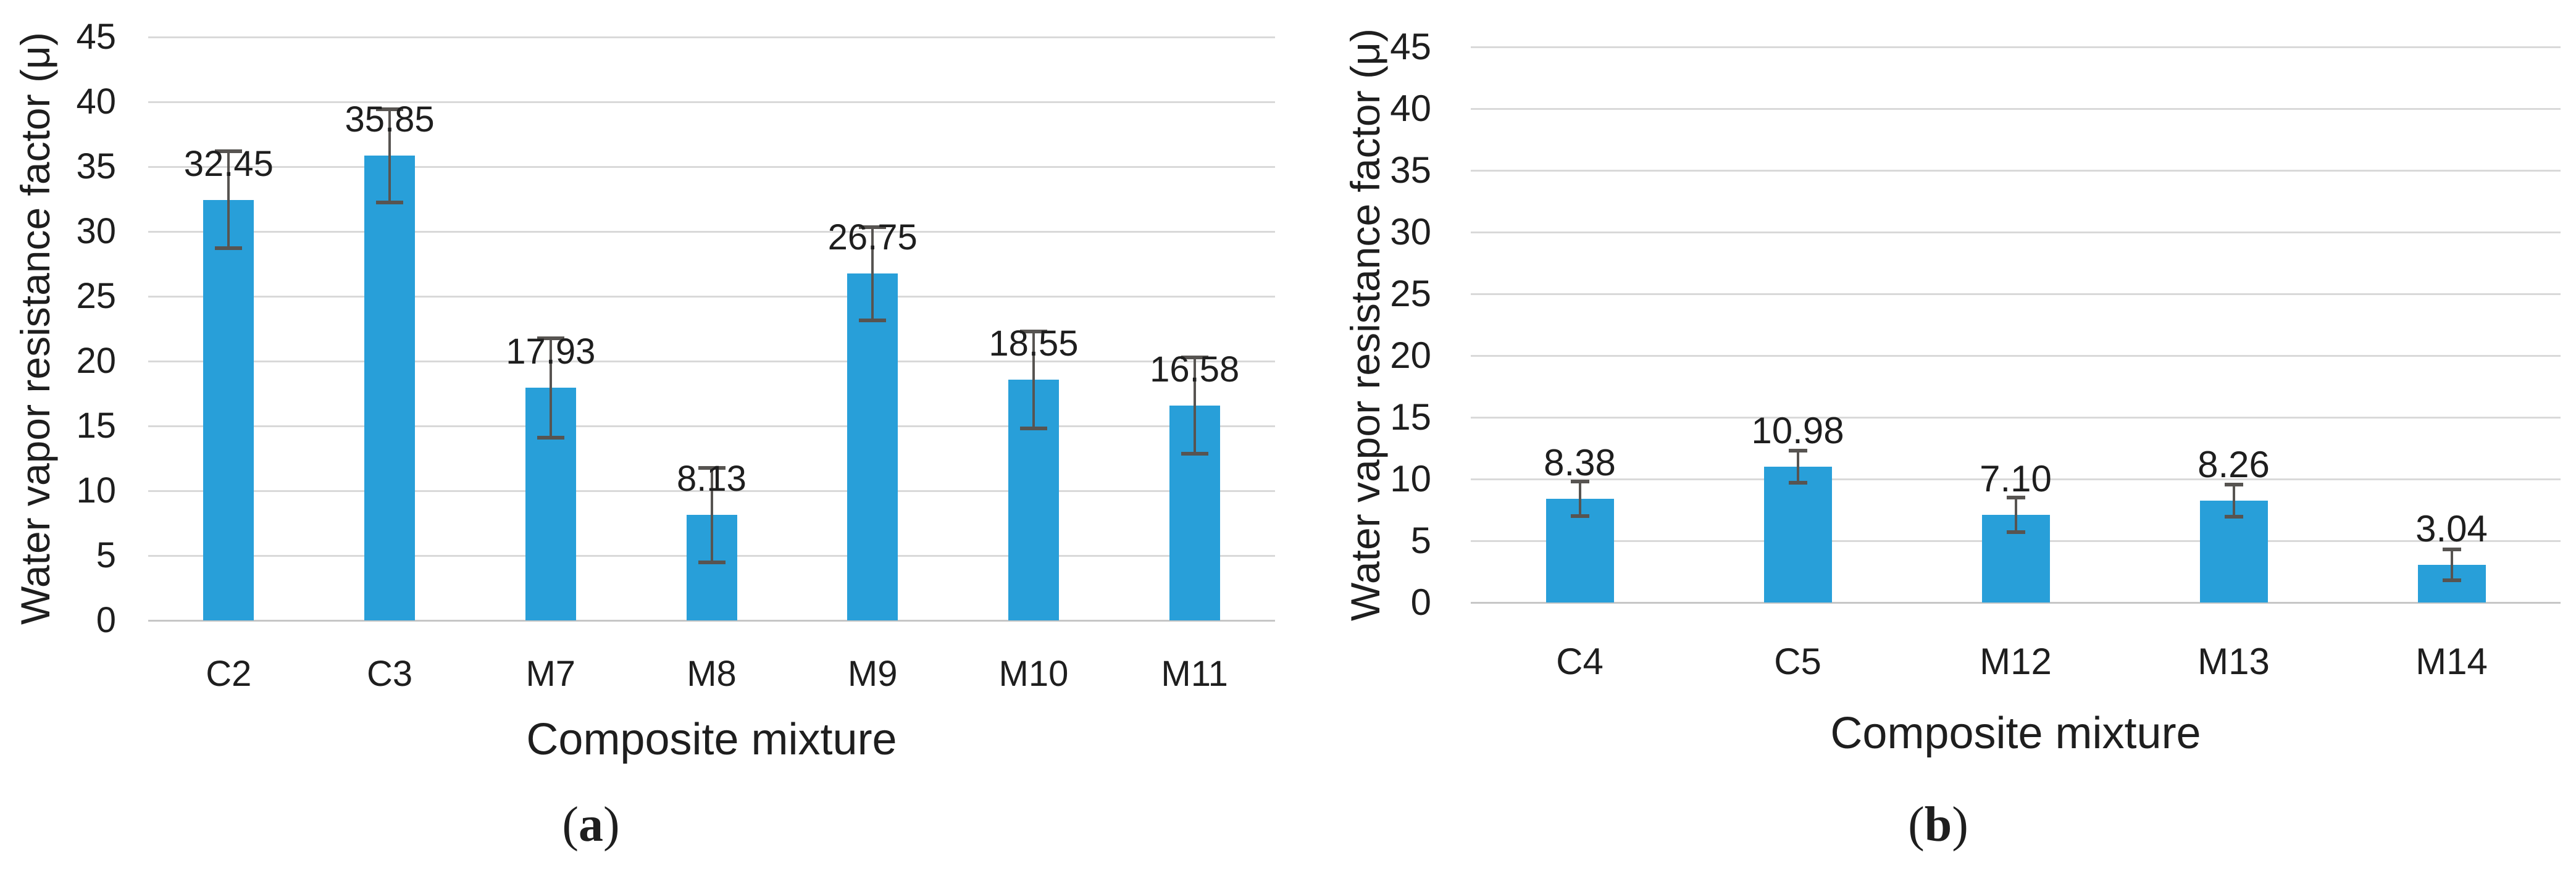  Describe the element at coordinates (611, 825) in the screenshot. I see `panel-label-close-paren: )` at that location.